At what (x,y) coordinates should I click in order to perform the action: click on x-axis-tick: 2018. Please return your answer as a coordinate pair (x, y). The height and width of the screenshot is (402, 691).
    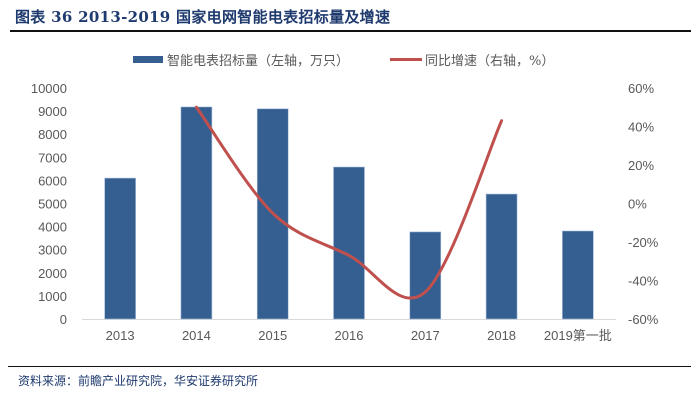
    Looking at the image, I should click on (501, 335).